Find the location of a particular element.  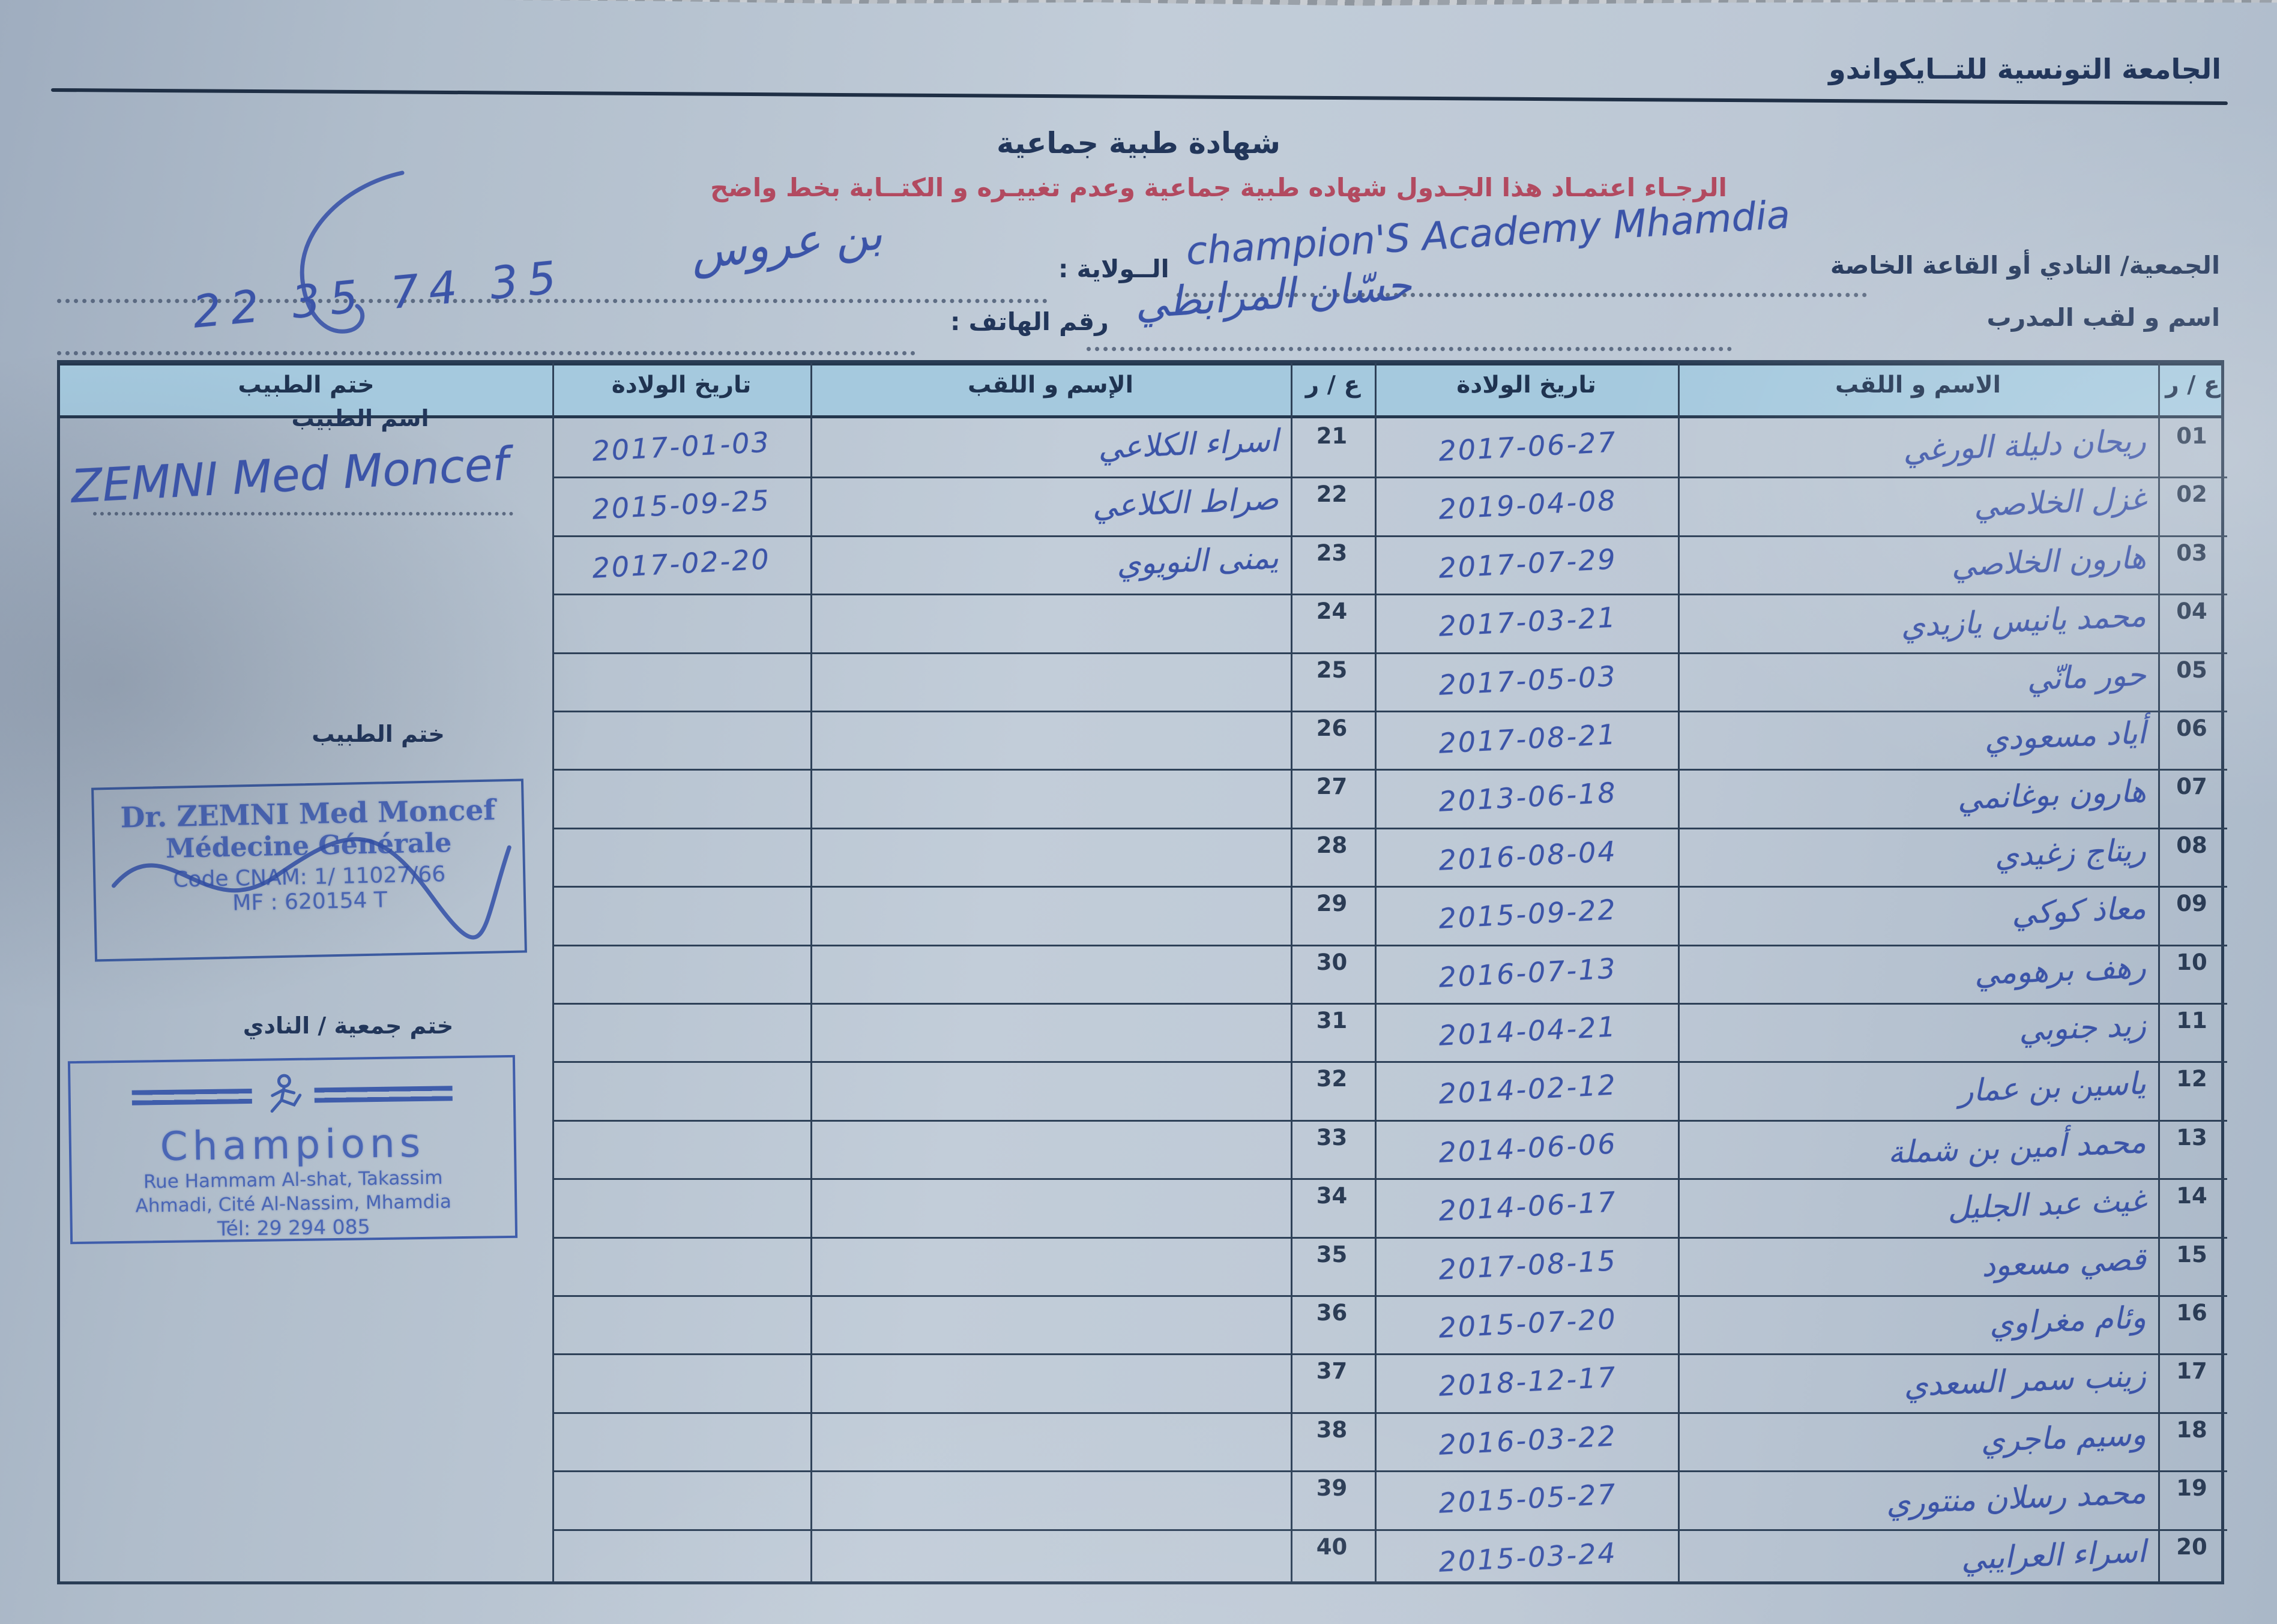

row-number-cell: 34 is located at coordinates (1332, 1196).